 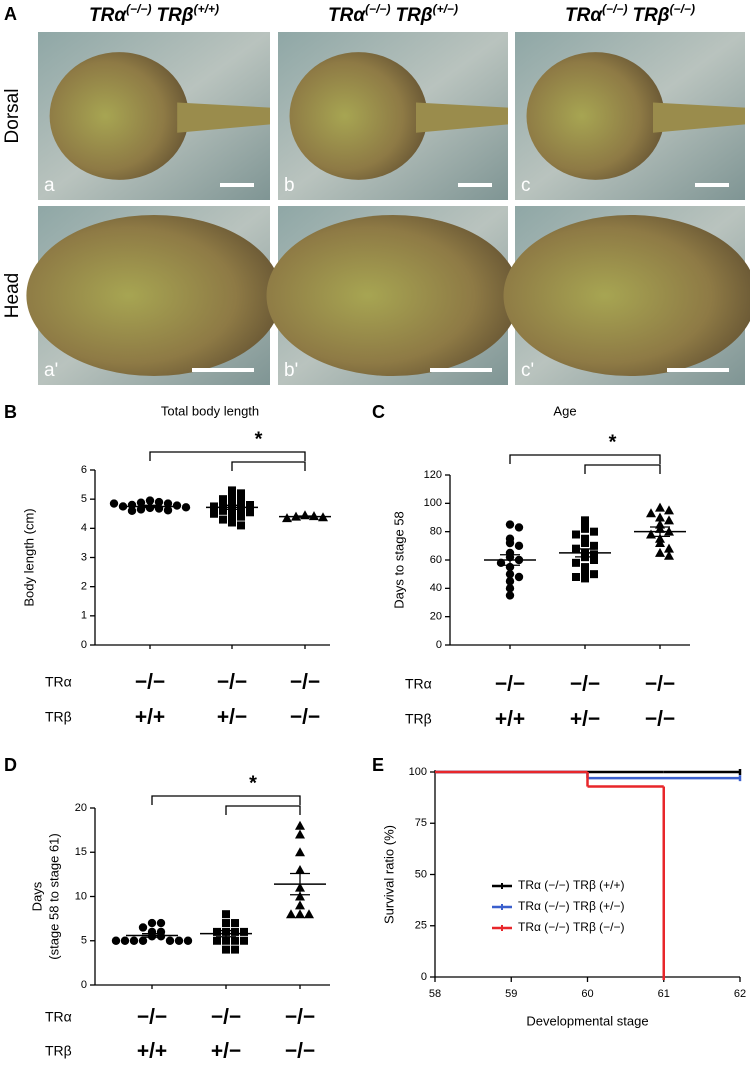 I want to click on photo-label: a', so click(x=51, y=370).